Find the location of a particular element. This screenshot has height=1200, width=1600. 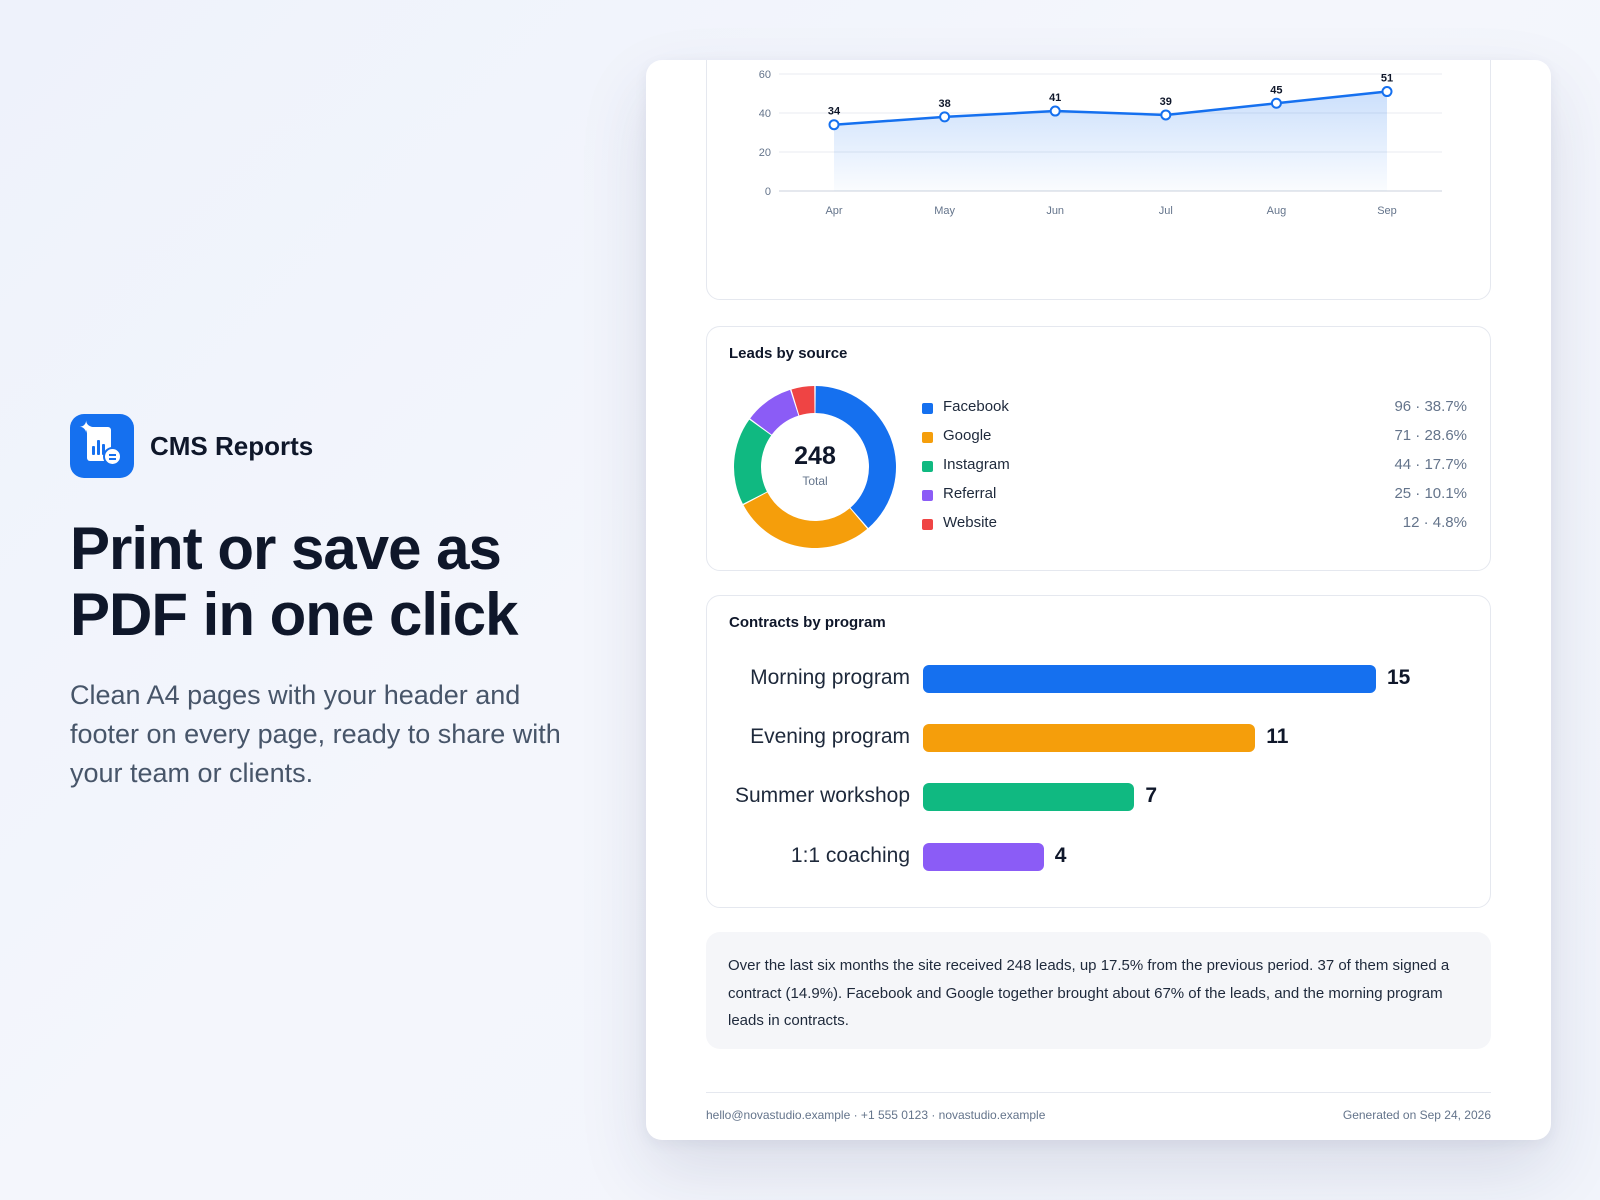

x-tick-label: May is located at coordinates (944, 211).